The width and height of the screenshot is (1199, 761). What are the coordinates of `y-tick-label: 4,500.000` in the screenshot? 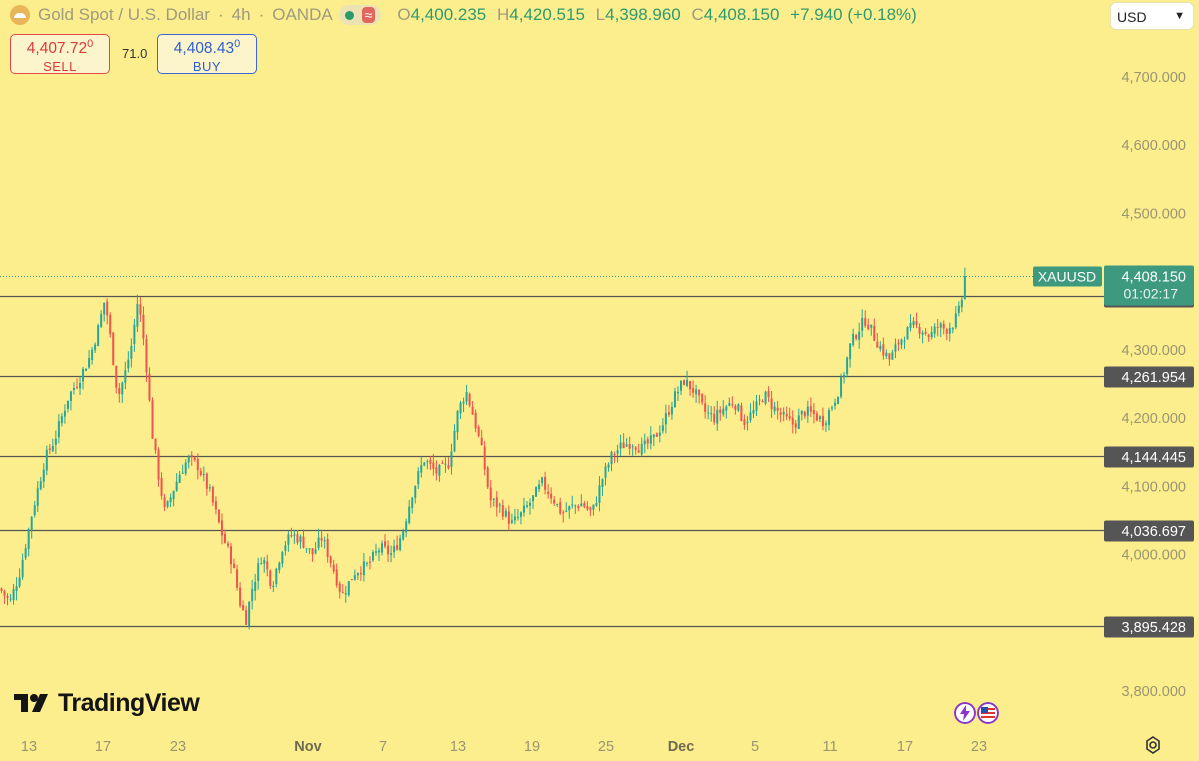 It's located at (1153, 214).